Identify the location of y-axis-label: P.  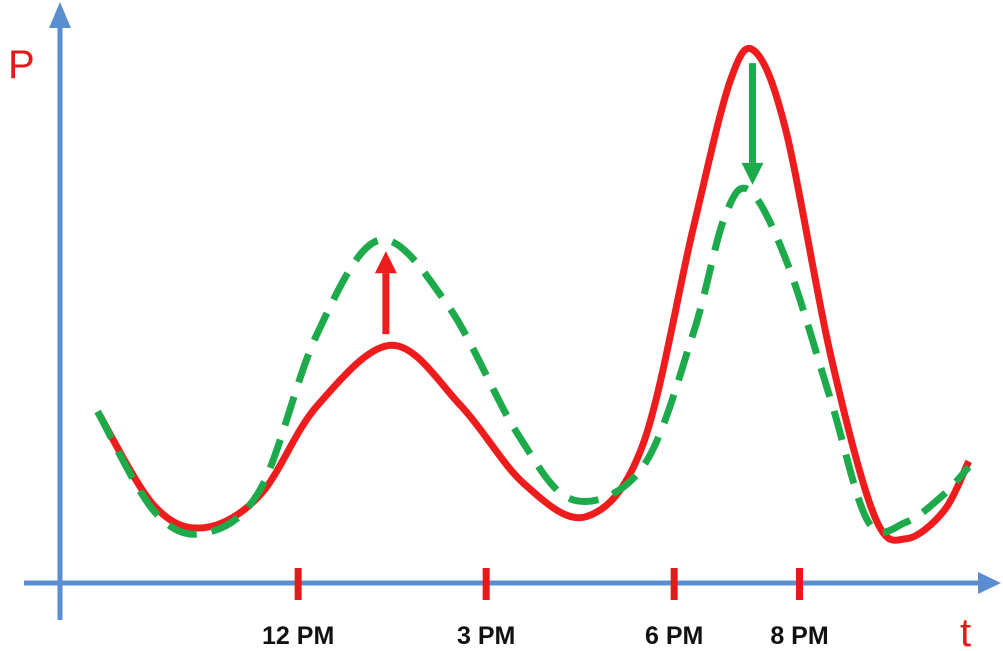
(21, 65).